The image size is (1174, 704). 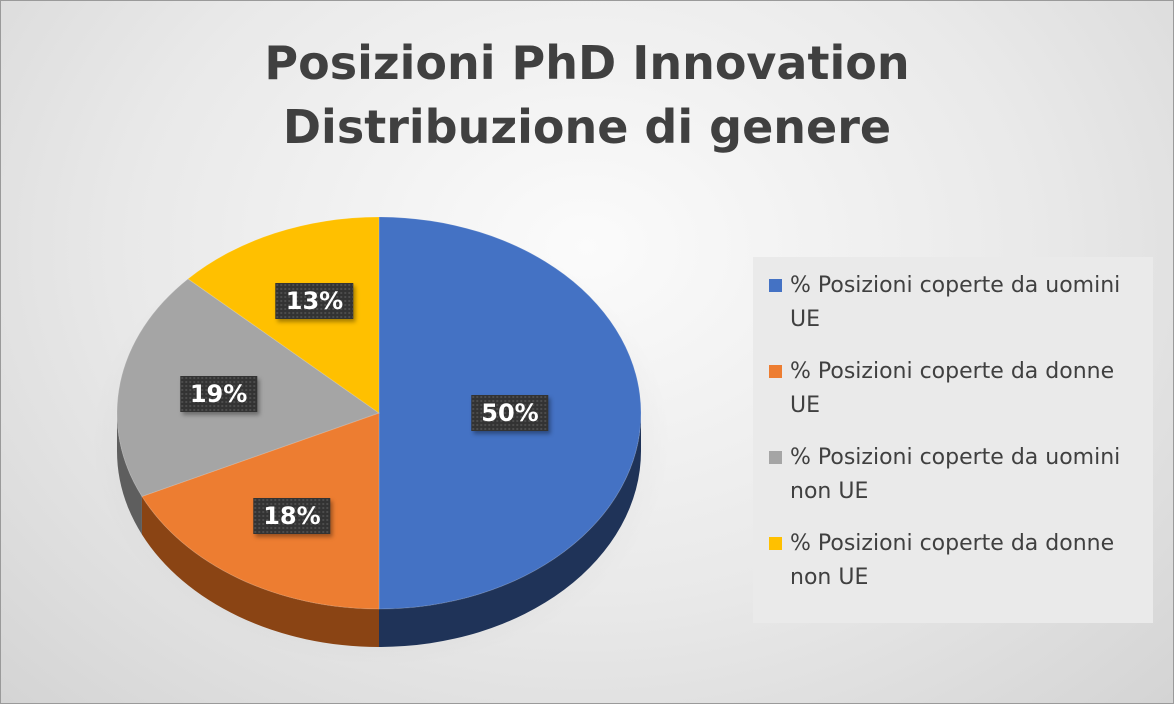 I want to click on data-label-1: 50%, so click(x=510, y=413).